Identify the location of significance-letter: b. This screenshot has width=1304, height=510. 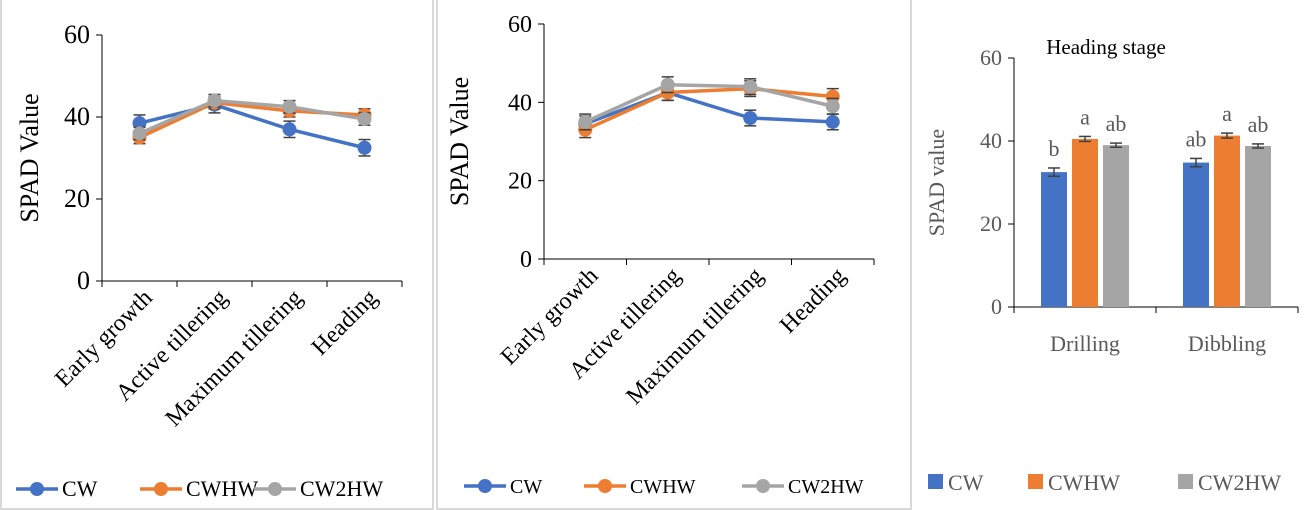
(1054, 148).